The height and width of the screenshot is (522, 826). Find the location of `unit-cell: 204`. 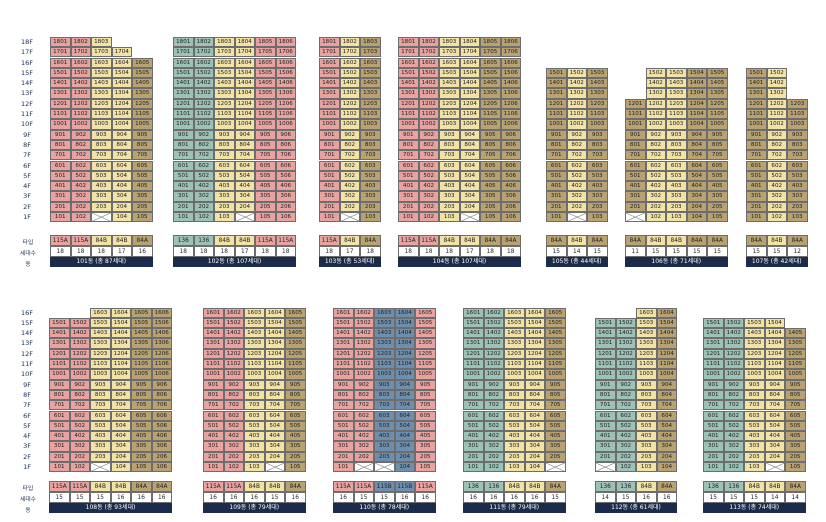

unit-cell: 204 is located at coordinates (244, 206).